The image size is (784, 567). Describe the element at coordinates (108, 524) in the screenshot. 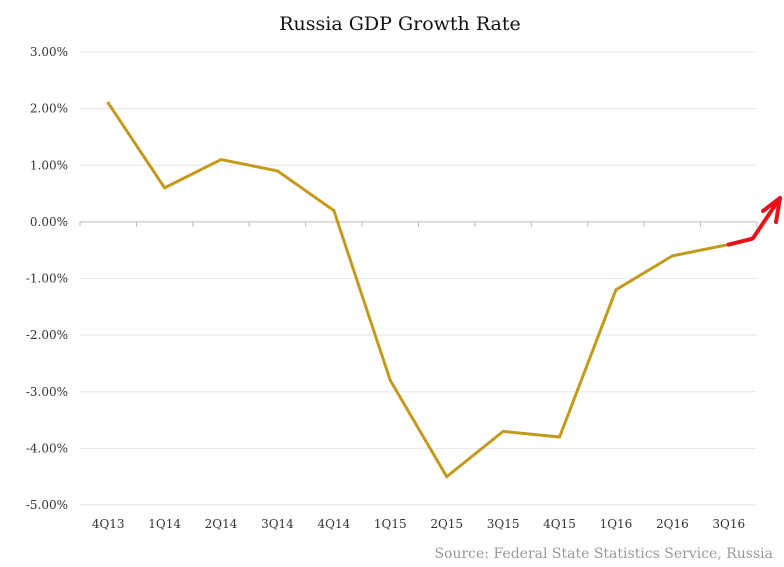

I see `x-tick-label: 4Q13` at that location.